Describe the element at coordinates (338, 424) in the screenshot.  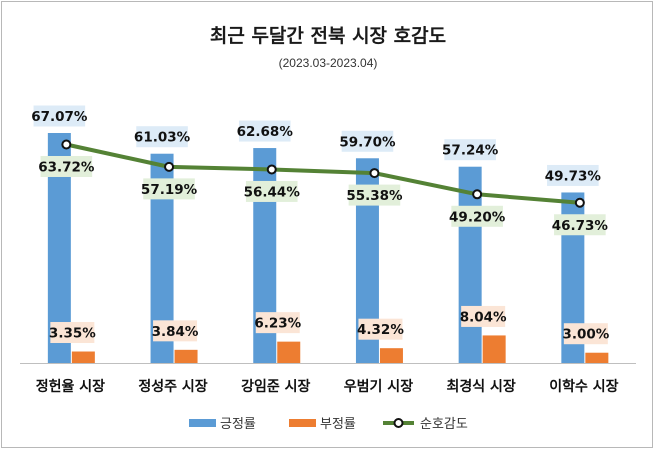
I see `legend-negative-text: 부정률` at that location.